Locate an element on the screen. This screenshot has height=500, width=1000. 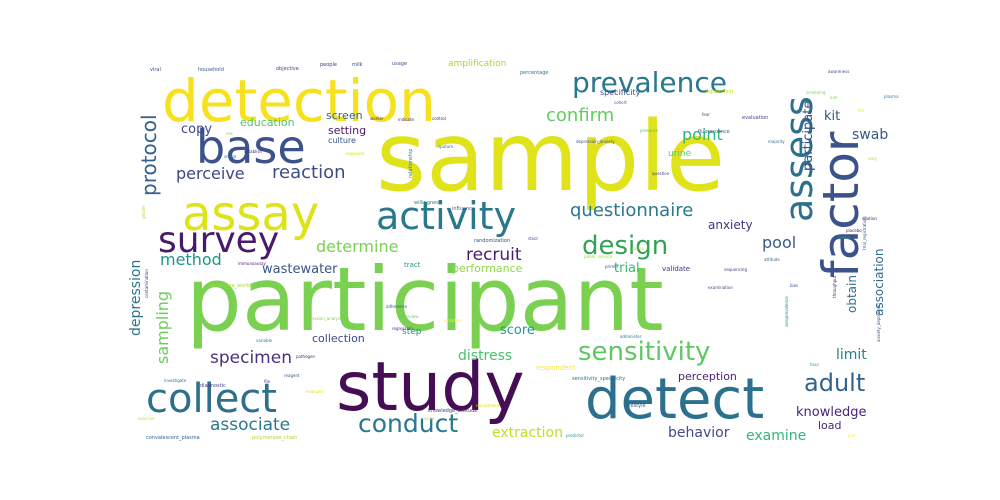
word-regression: regression is located at coordinates (402, 328).